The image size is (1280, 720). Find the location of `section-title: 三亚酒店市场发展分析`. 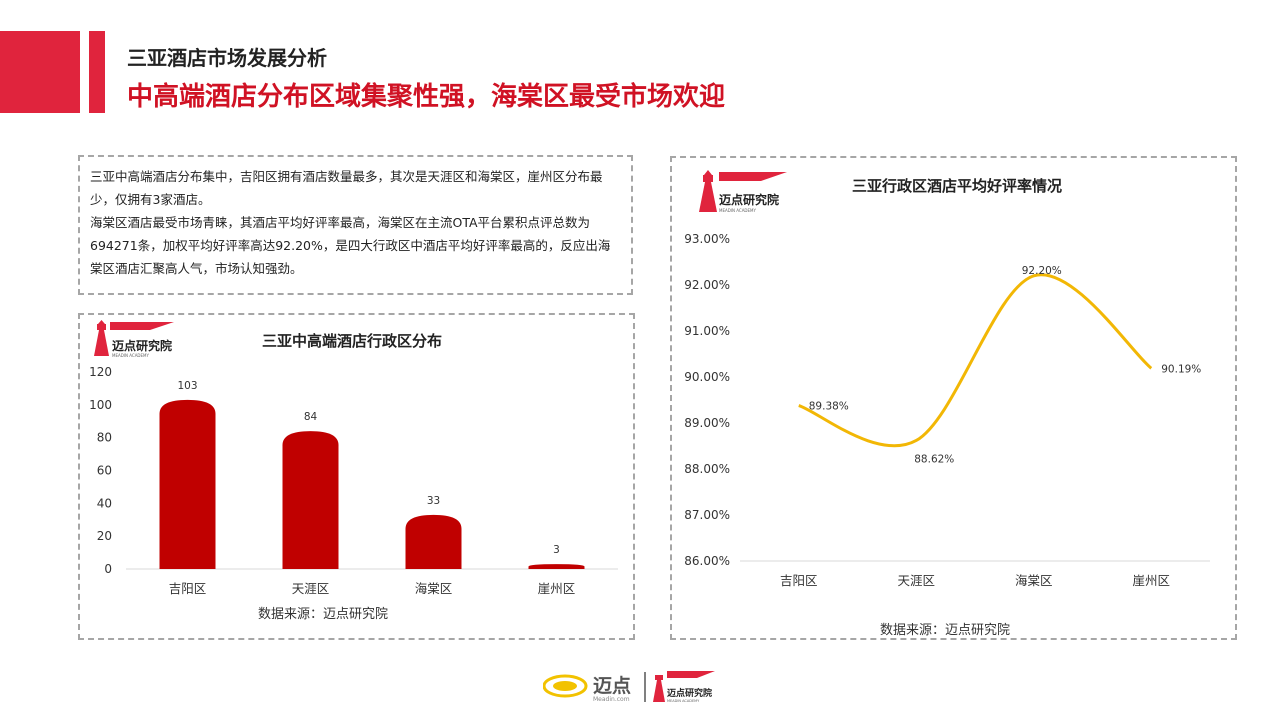

section-title: 三亚酒店市场发展分析 is located at coordinates (227, 58).